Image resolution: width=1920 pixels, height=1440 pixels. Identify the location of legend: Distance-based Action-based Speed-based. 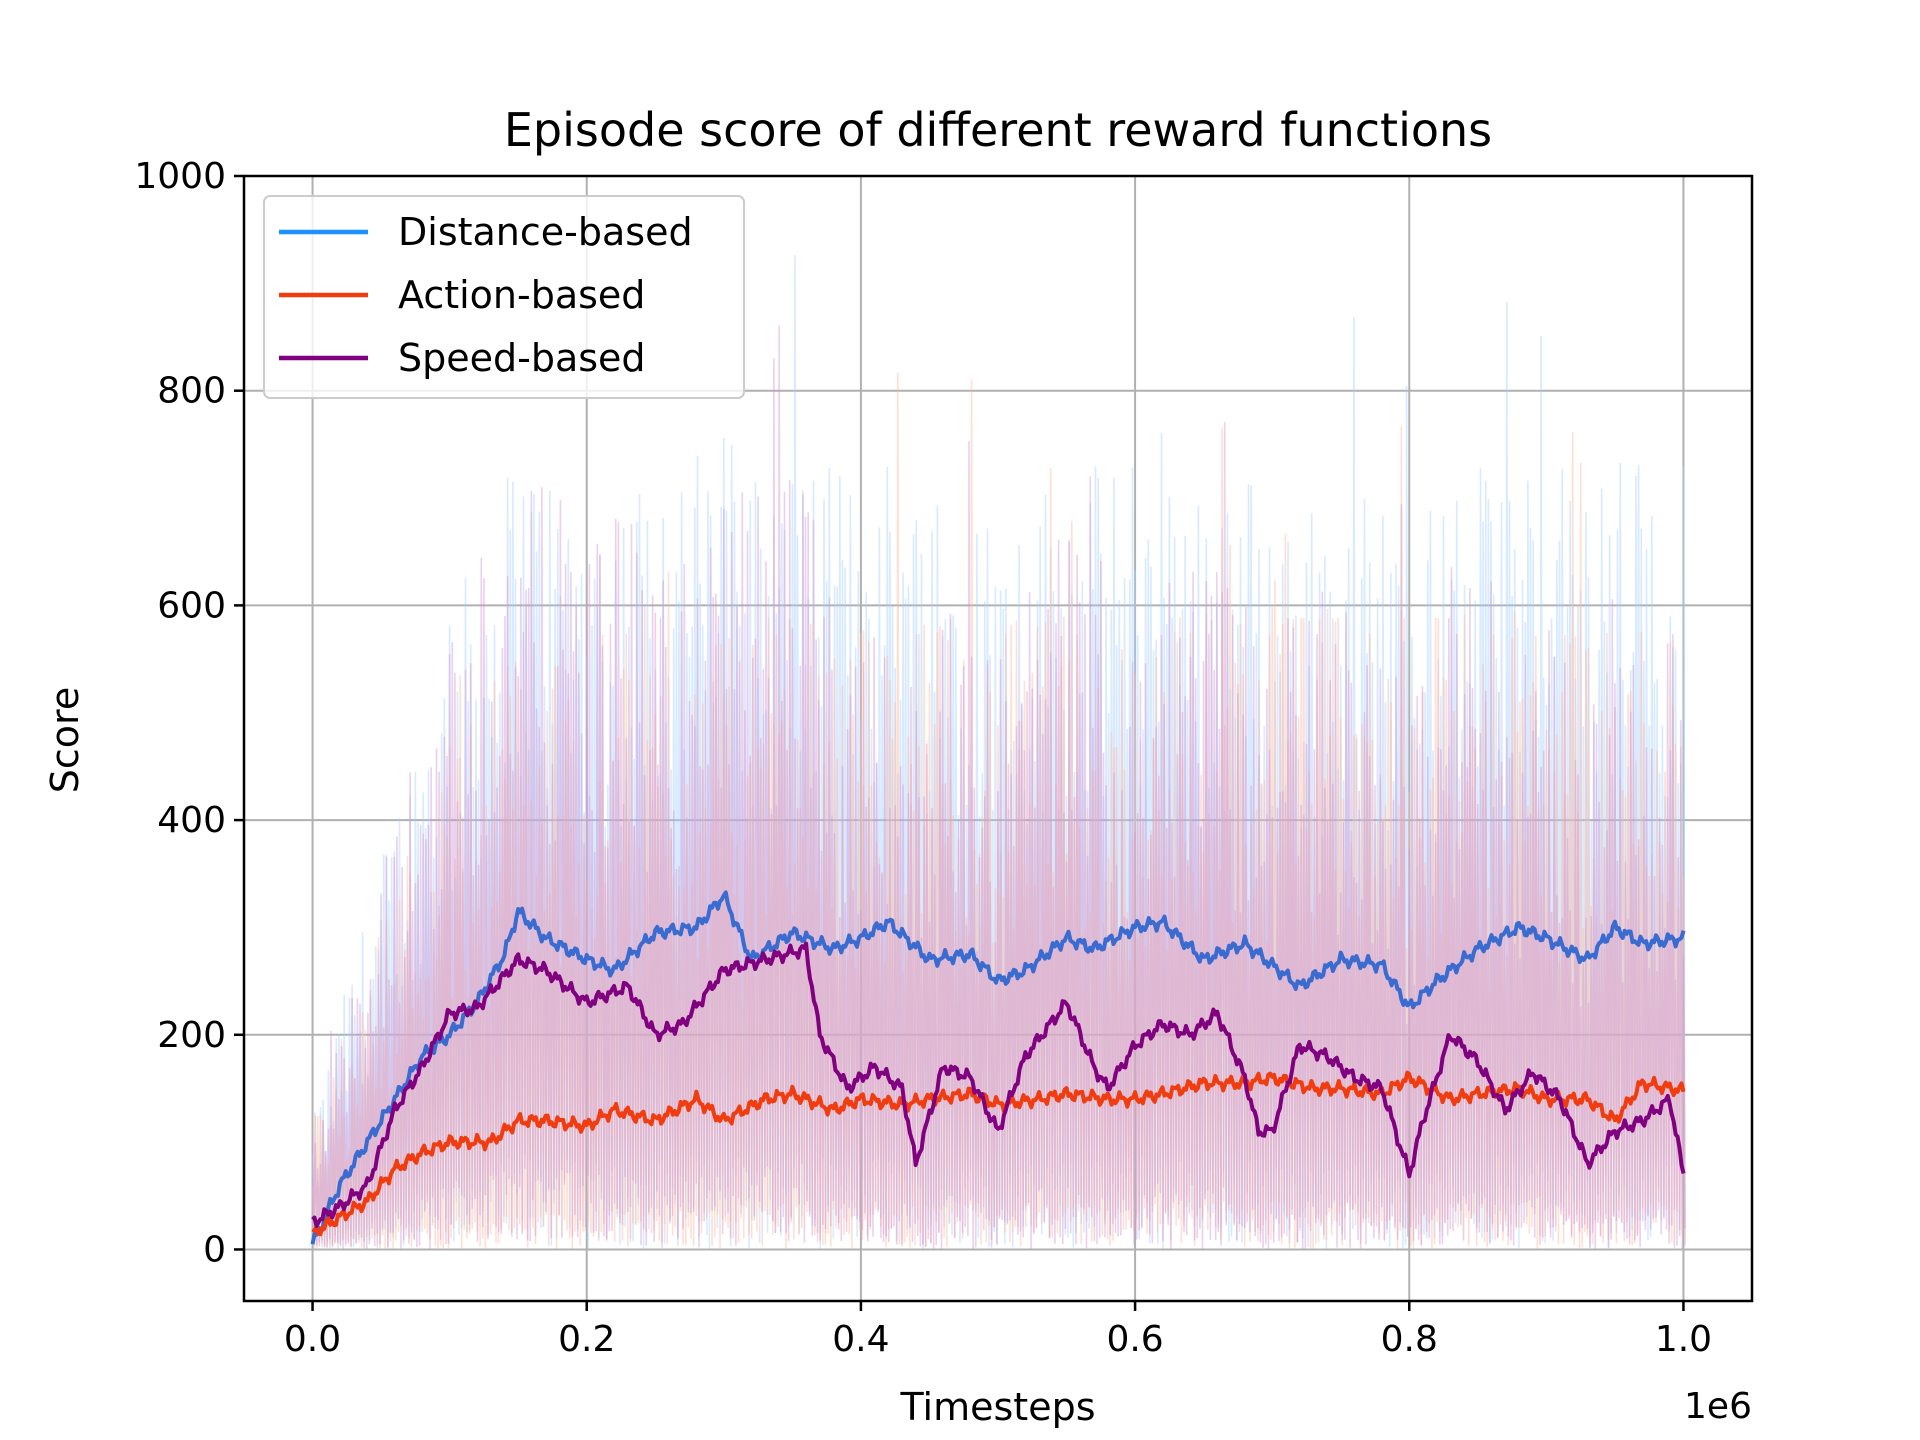
(504, 297).